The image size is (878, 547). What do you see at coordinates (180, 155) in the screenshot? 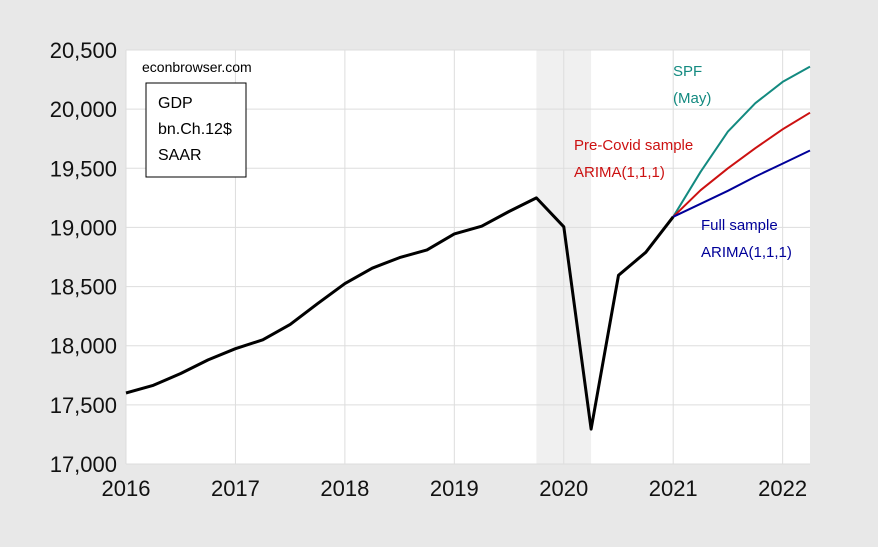
I see `legend-box-line-3: SAAR` at bounding box center [180, 155].